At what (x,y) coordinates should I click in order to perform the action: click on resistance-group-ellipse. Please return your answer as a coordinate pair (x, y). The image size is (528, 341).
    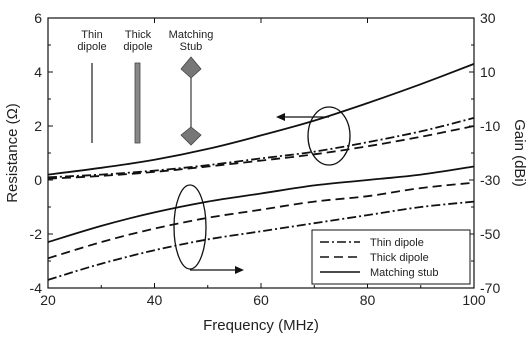
    Looking at the image, I should click on (329, 136).